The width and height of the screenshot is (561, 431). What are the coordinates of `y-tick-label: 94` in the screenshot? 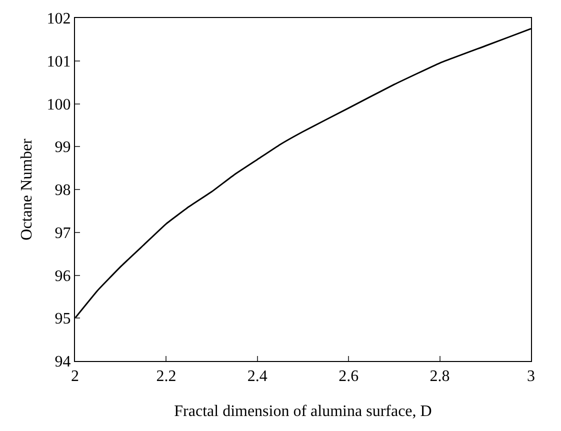 It's located at (62, 362).